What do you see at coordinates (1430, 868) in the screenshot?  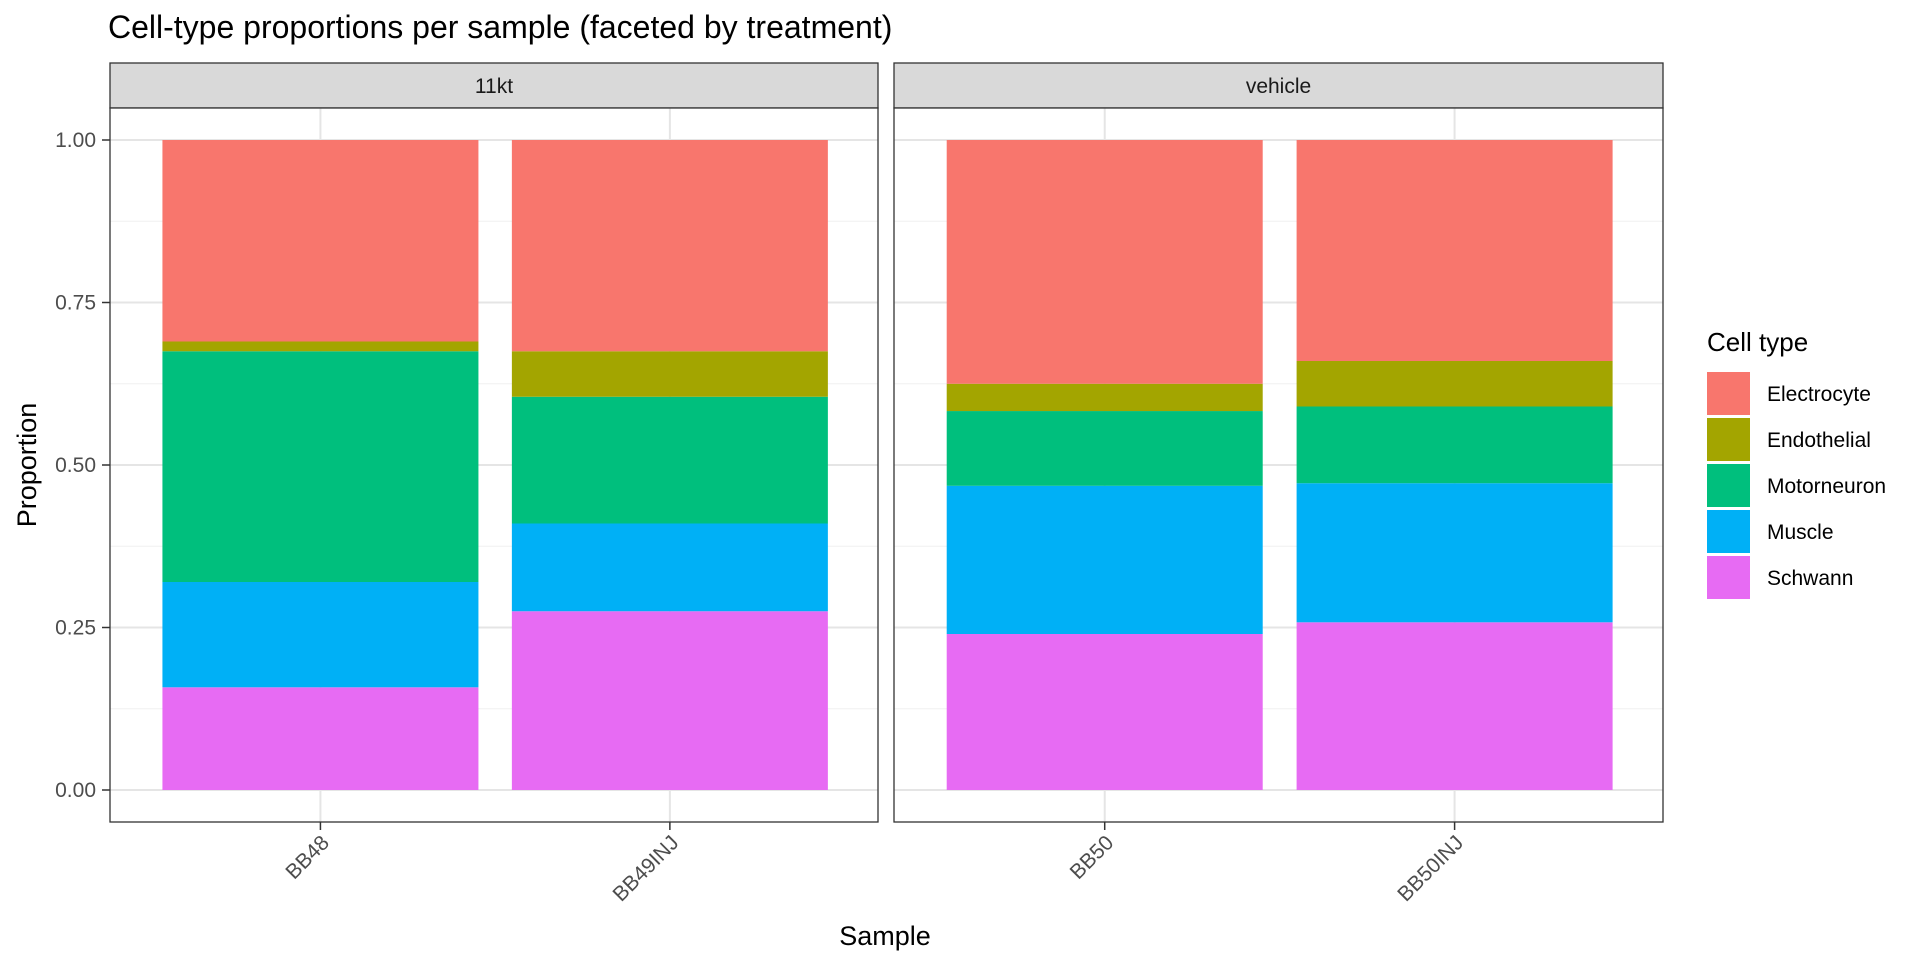 I see `x-tick-label: BB50INJ` at bounding box center [1430, 868].